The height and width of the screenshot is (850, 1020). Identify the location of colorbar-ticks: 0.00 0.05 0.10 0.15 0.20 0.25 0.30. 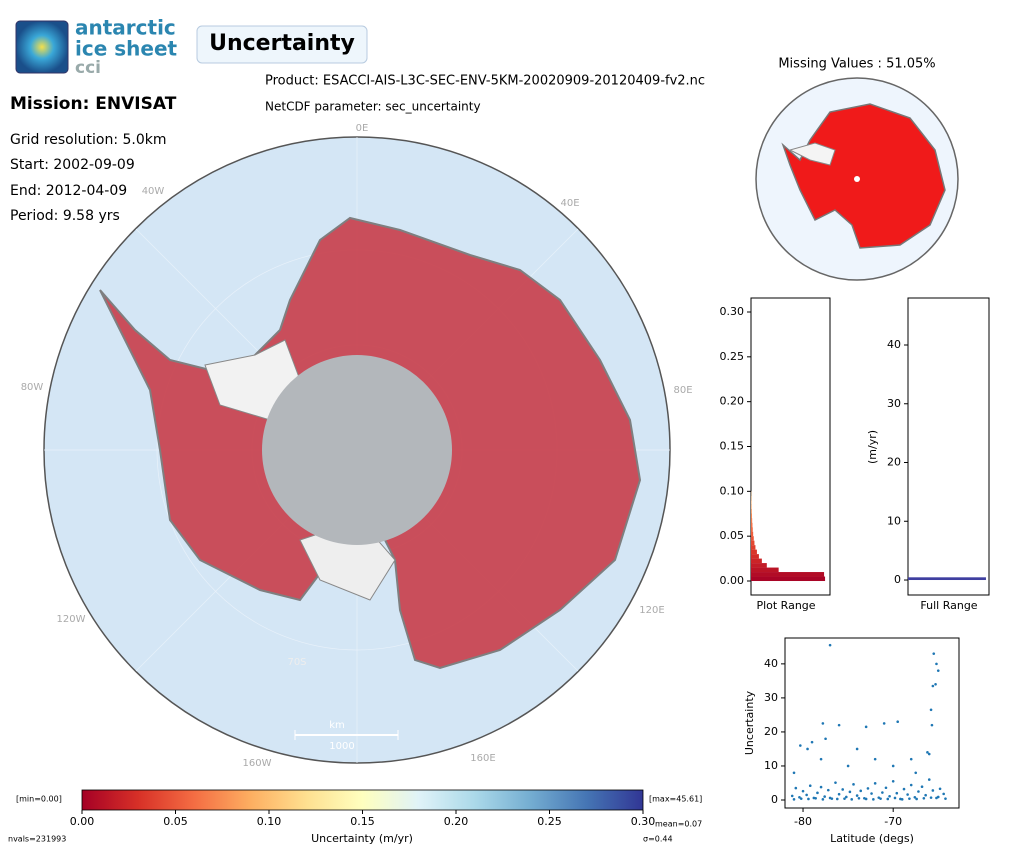
(362, 819).